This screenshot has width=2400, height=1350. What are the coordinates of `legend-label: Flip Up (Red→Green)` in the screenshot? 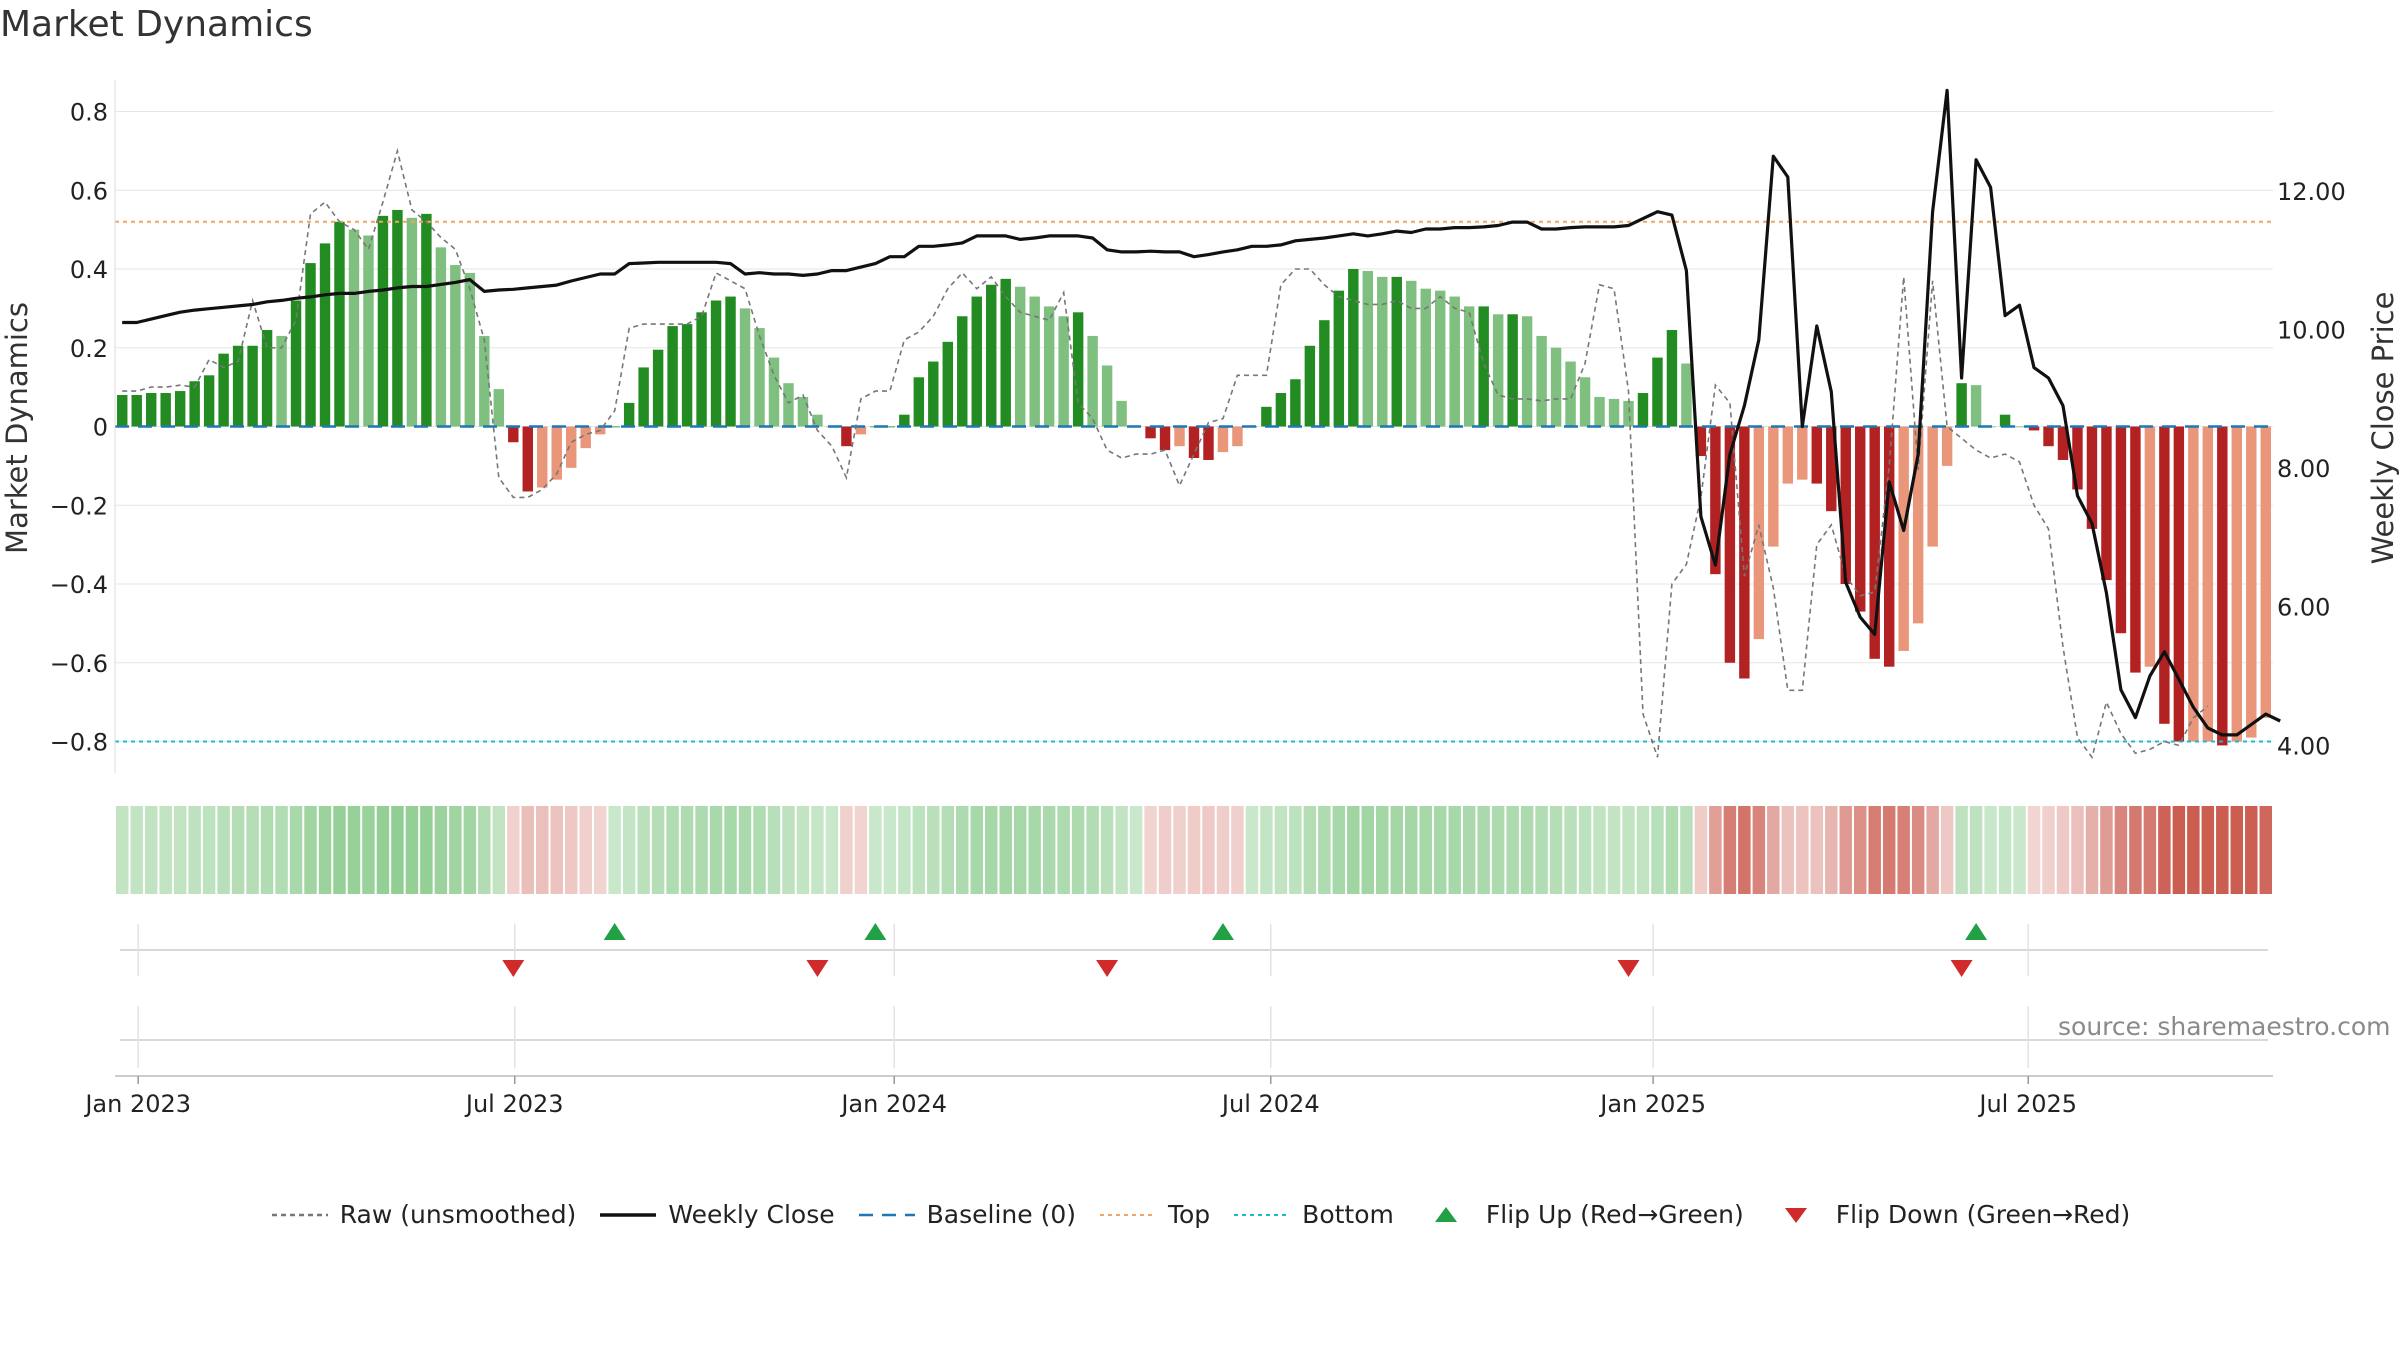 It's located at (1614, 1214).